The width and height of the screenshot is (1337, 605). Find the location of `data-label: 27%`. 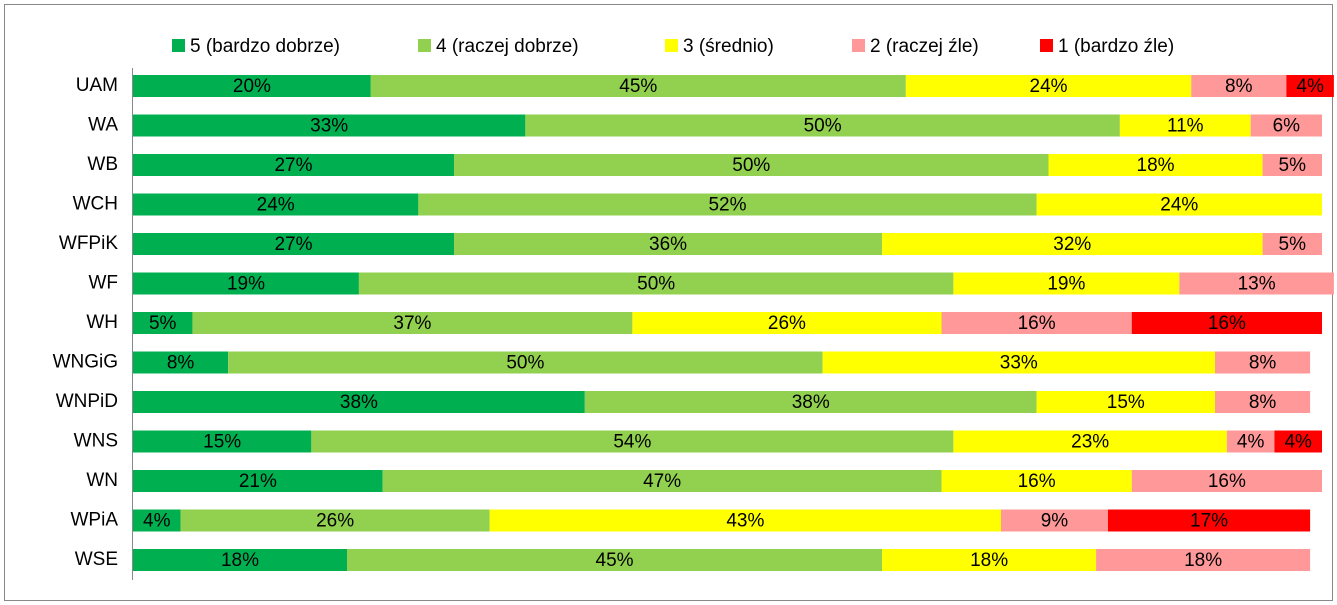

data-label: 27% is located at coordinates (293, 244).